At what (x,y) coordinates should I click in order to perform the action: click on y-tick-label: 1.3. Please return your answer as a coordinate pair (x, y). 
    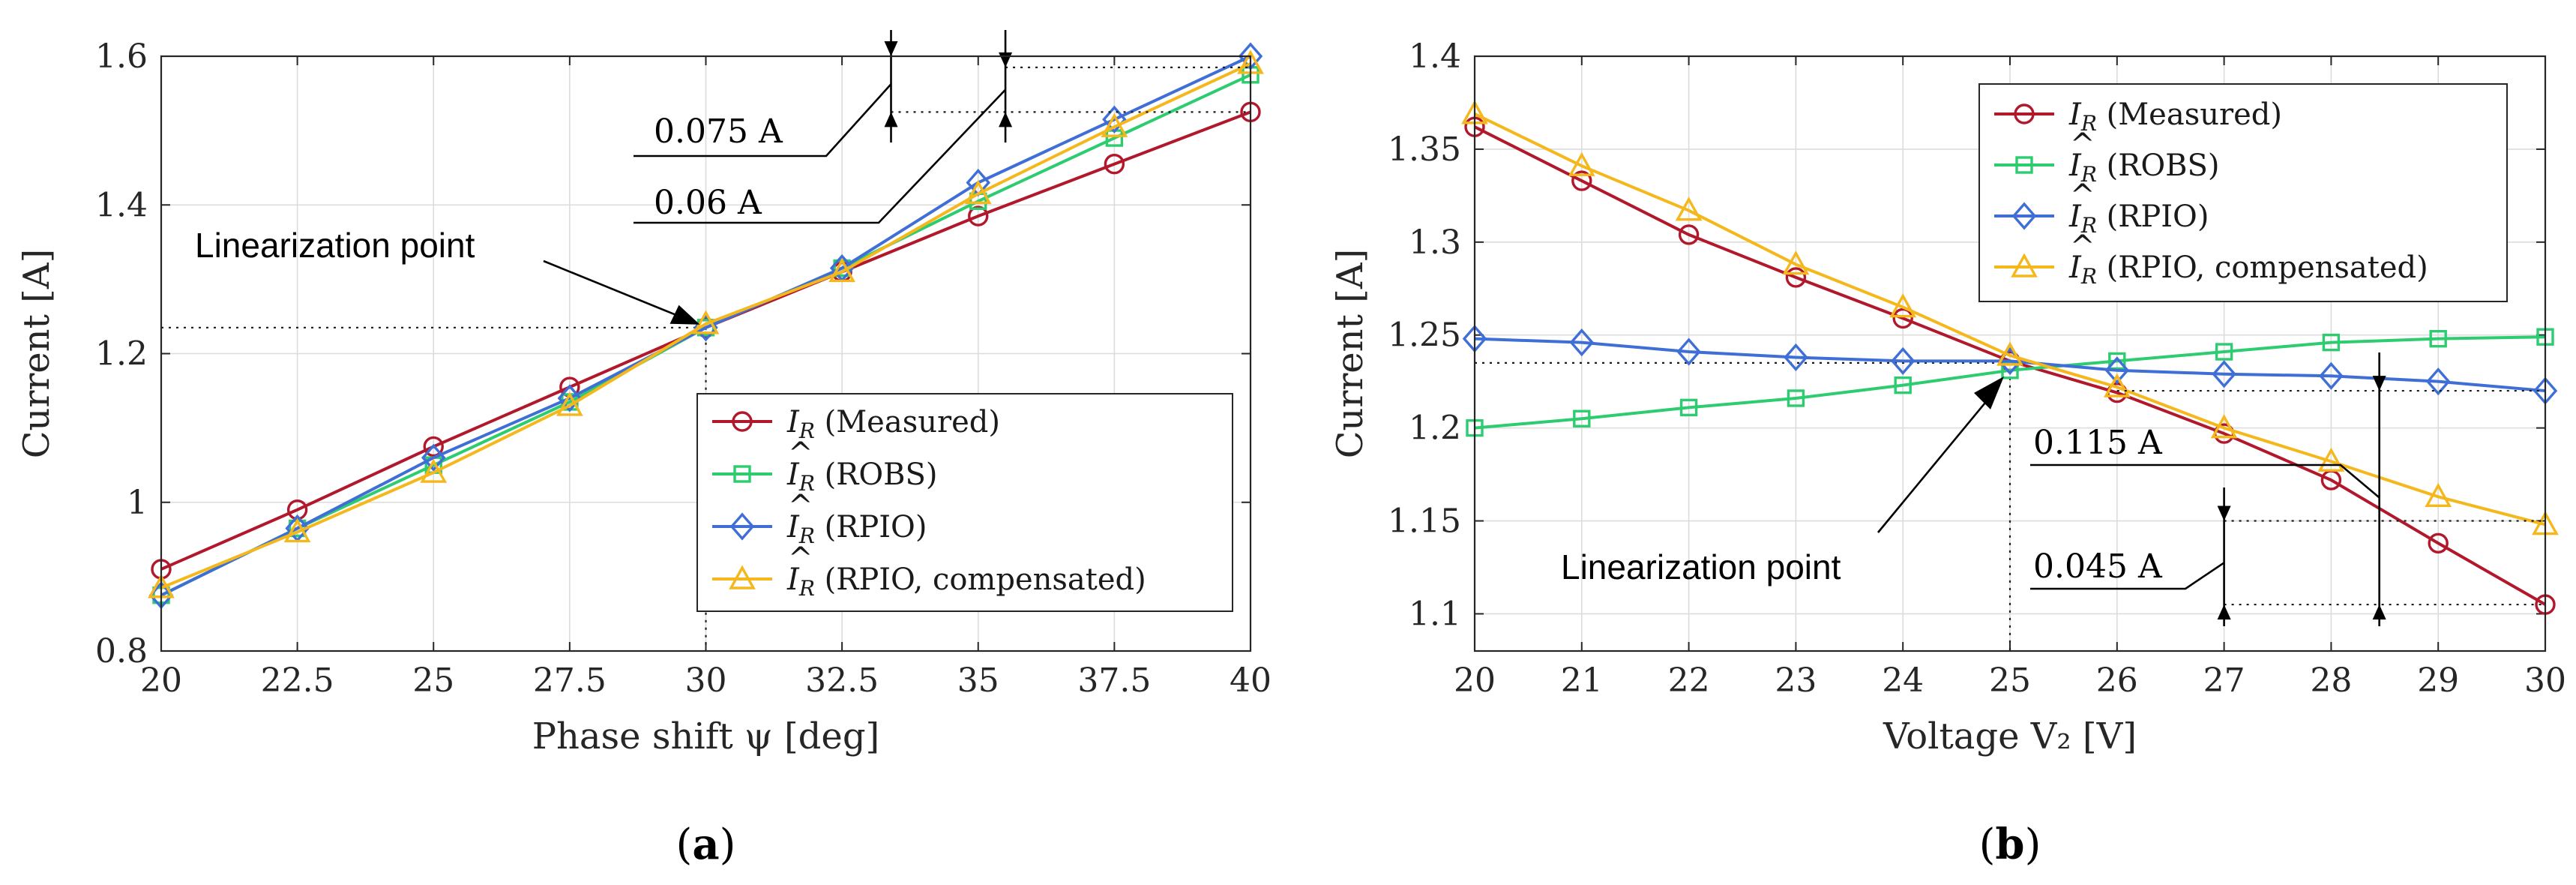
    Looking at the image, I should click on (1435, 243).